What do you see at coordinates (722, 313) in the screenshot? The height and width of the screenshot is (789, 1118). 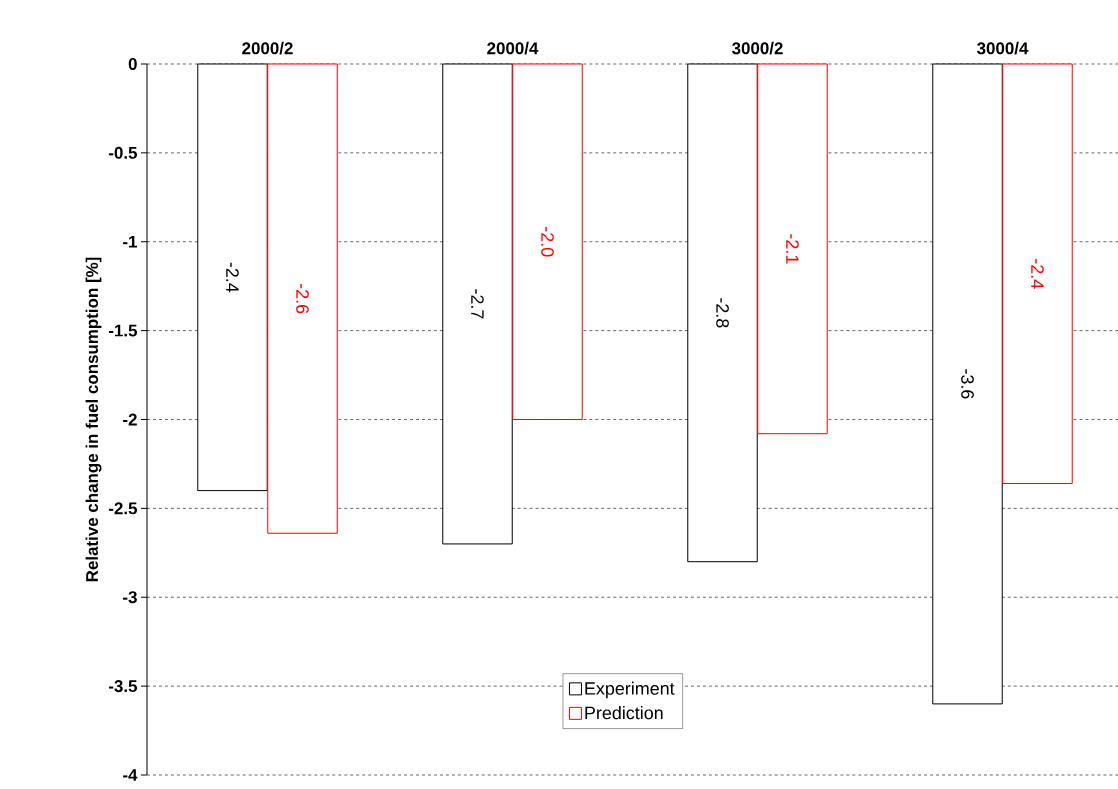 I see `data-label: -2.8` at bounding box center [722, 313].